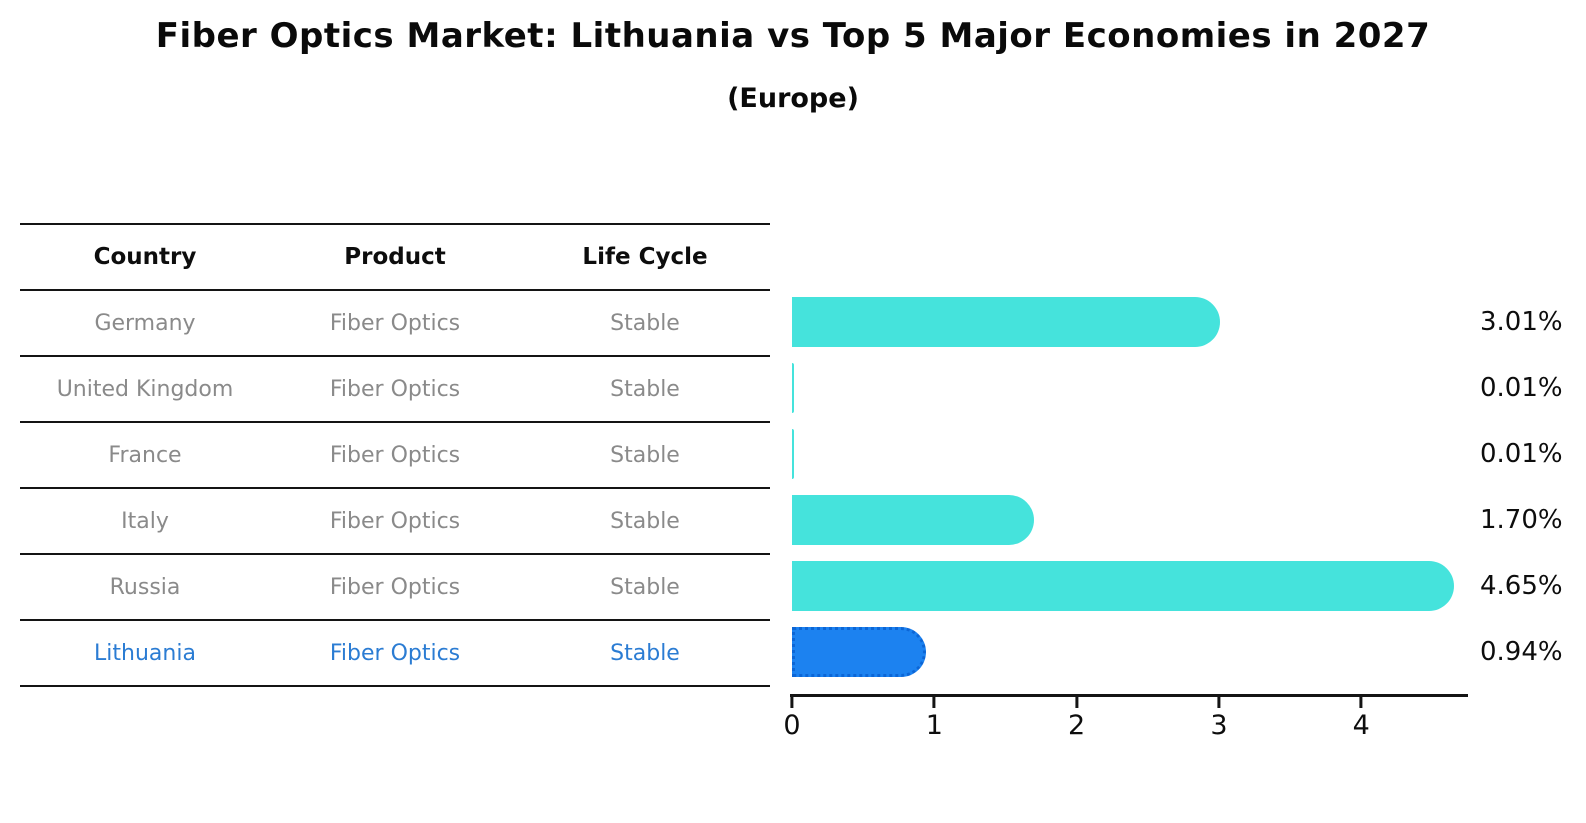 Image resolution: width=1586 pixels, height=823 pixels. I want to click on x-tick-2: 2, so click(1076, 719).